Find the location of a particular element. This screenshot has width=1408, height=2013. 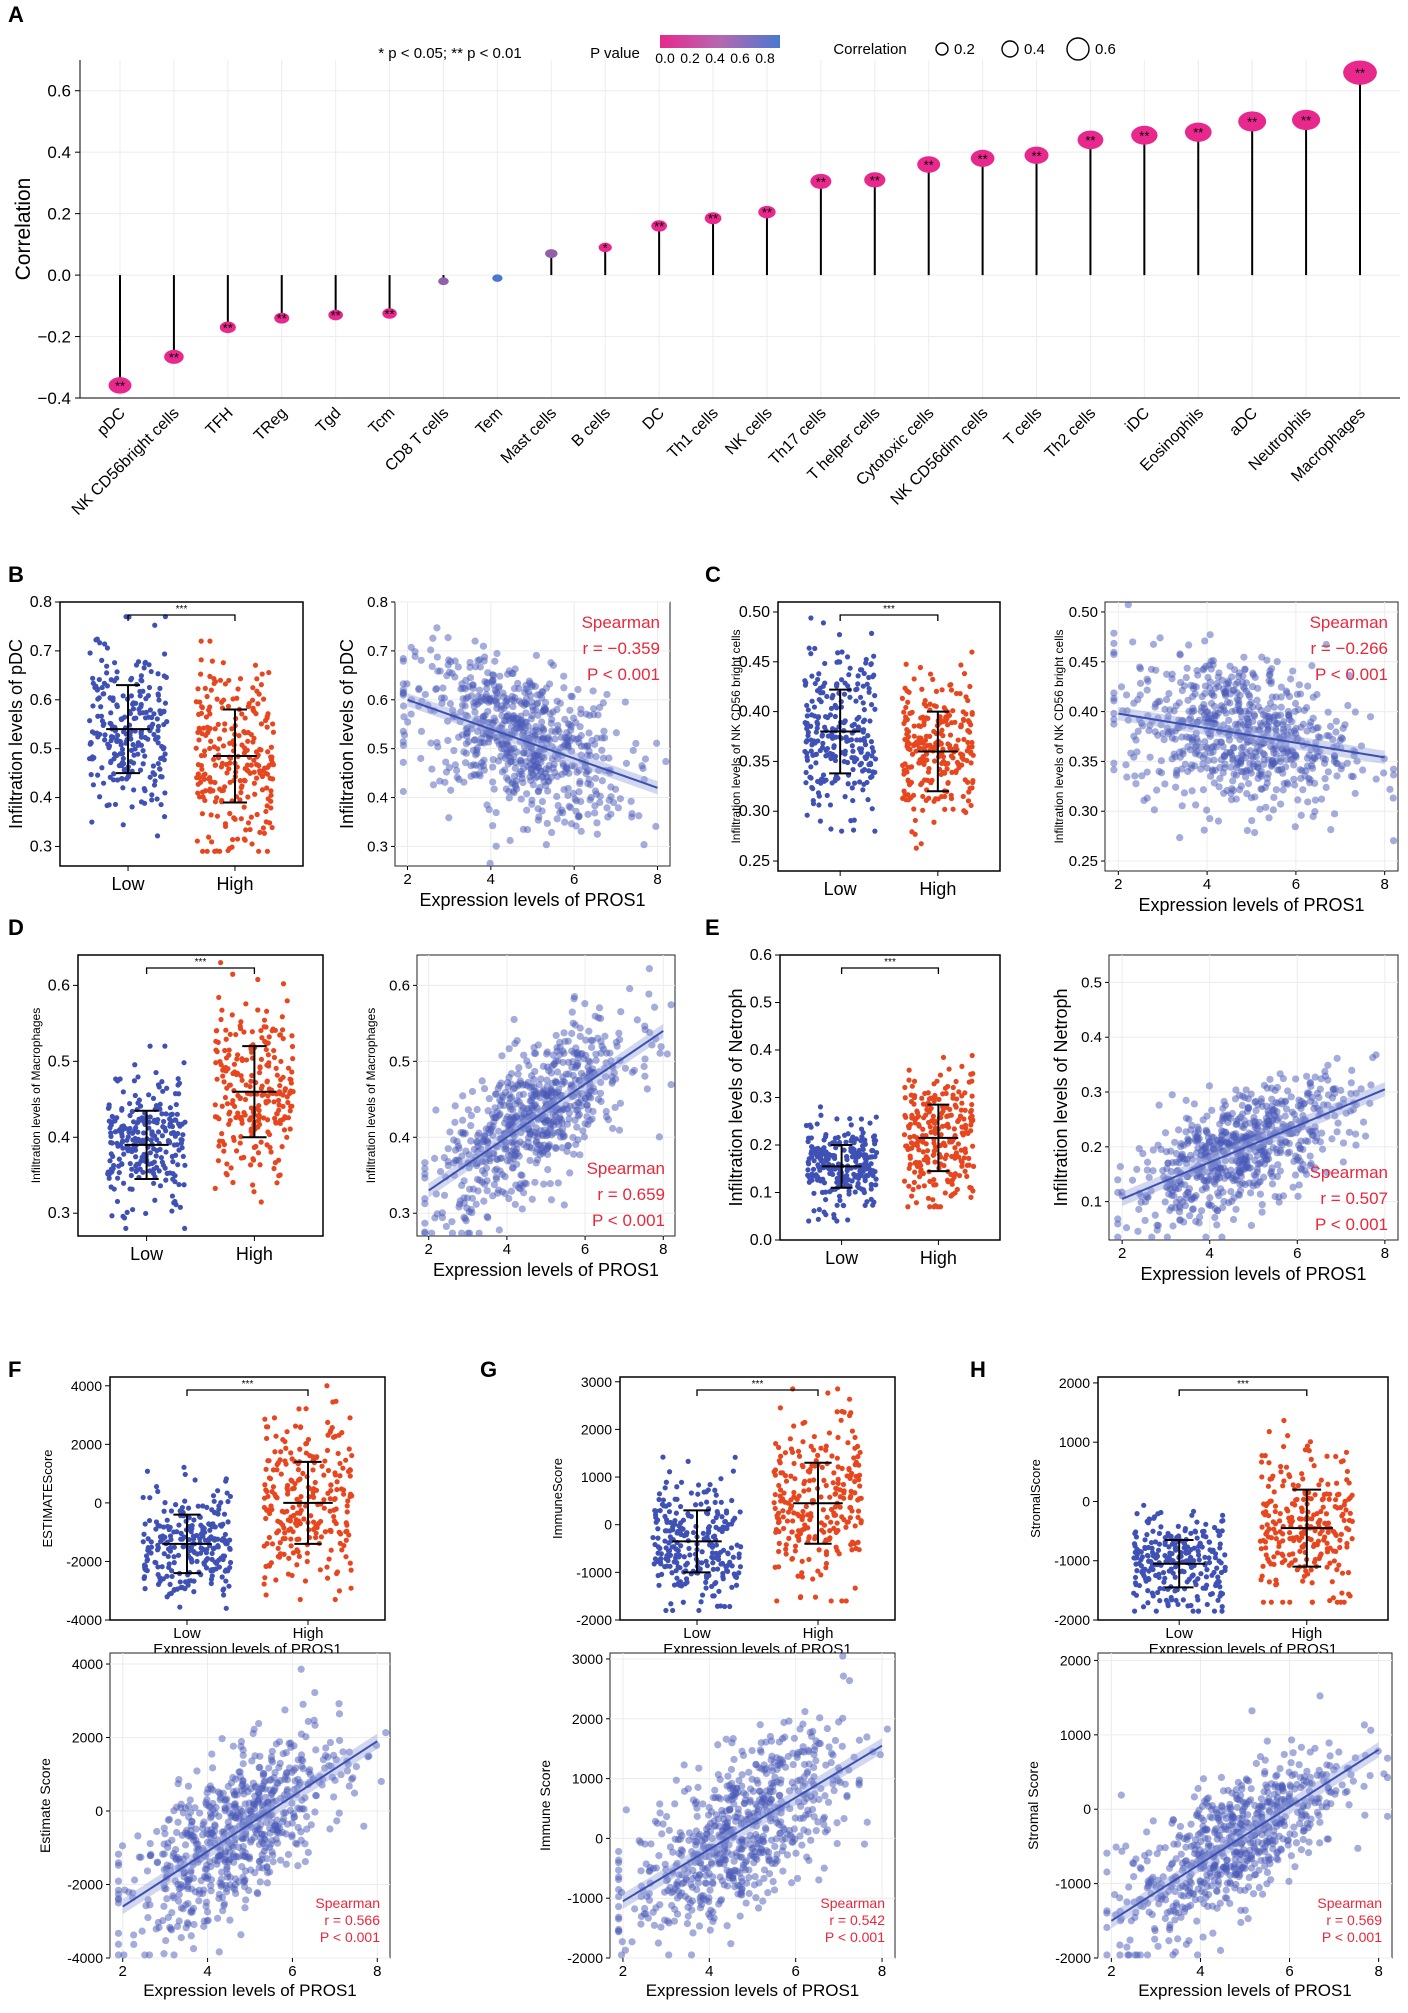

x-tick-label: 6 is located at coordinates (1297, 1253).